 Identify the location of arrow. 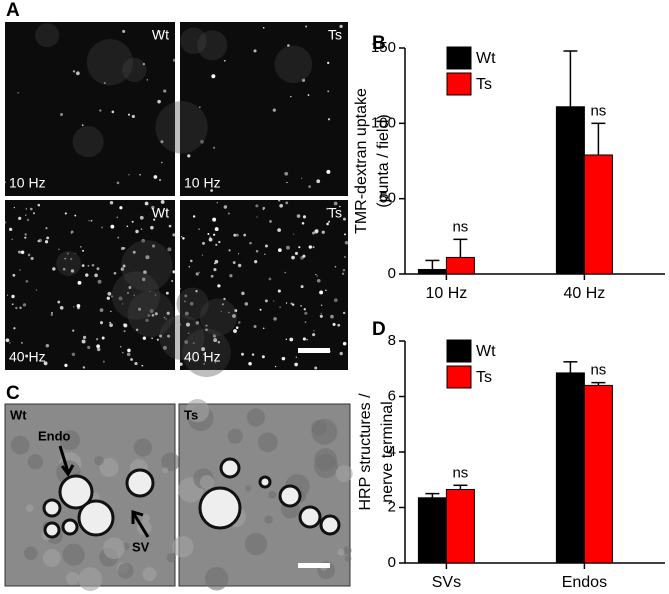
(140, 523).